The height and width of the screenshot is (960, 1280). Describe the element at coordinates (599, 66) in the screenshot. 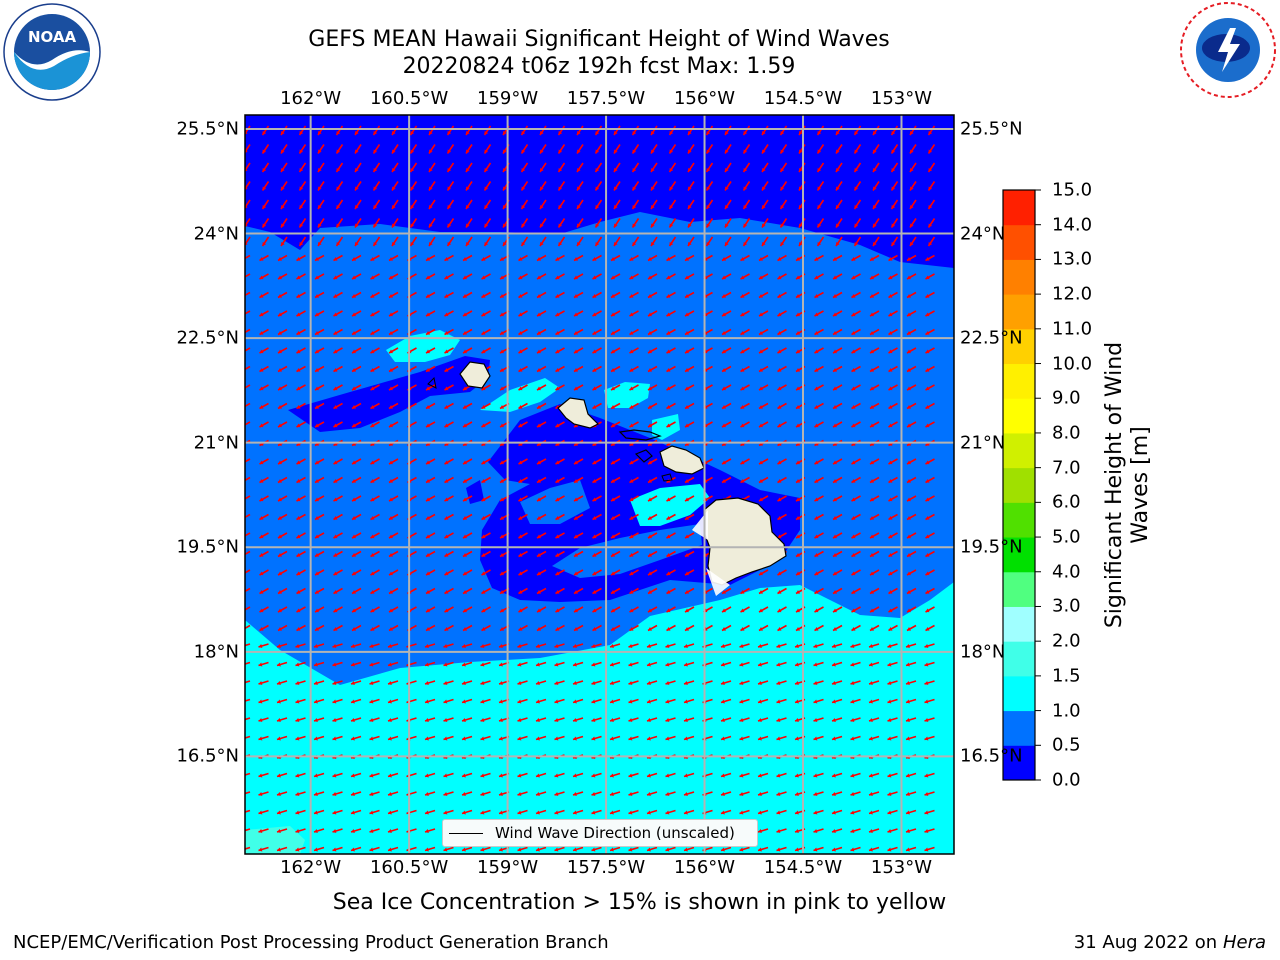

I see `map-subtitle: 20220824 t06z 192h fcst Max: 1.59` at that location.